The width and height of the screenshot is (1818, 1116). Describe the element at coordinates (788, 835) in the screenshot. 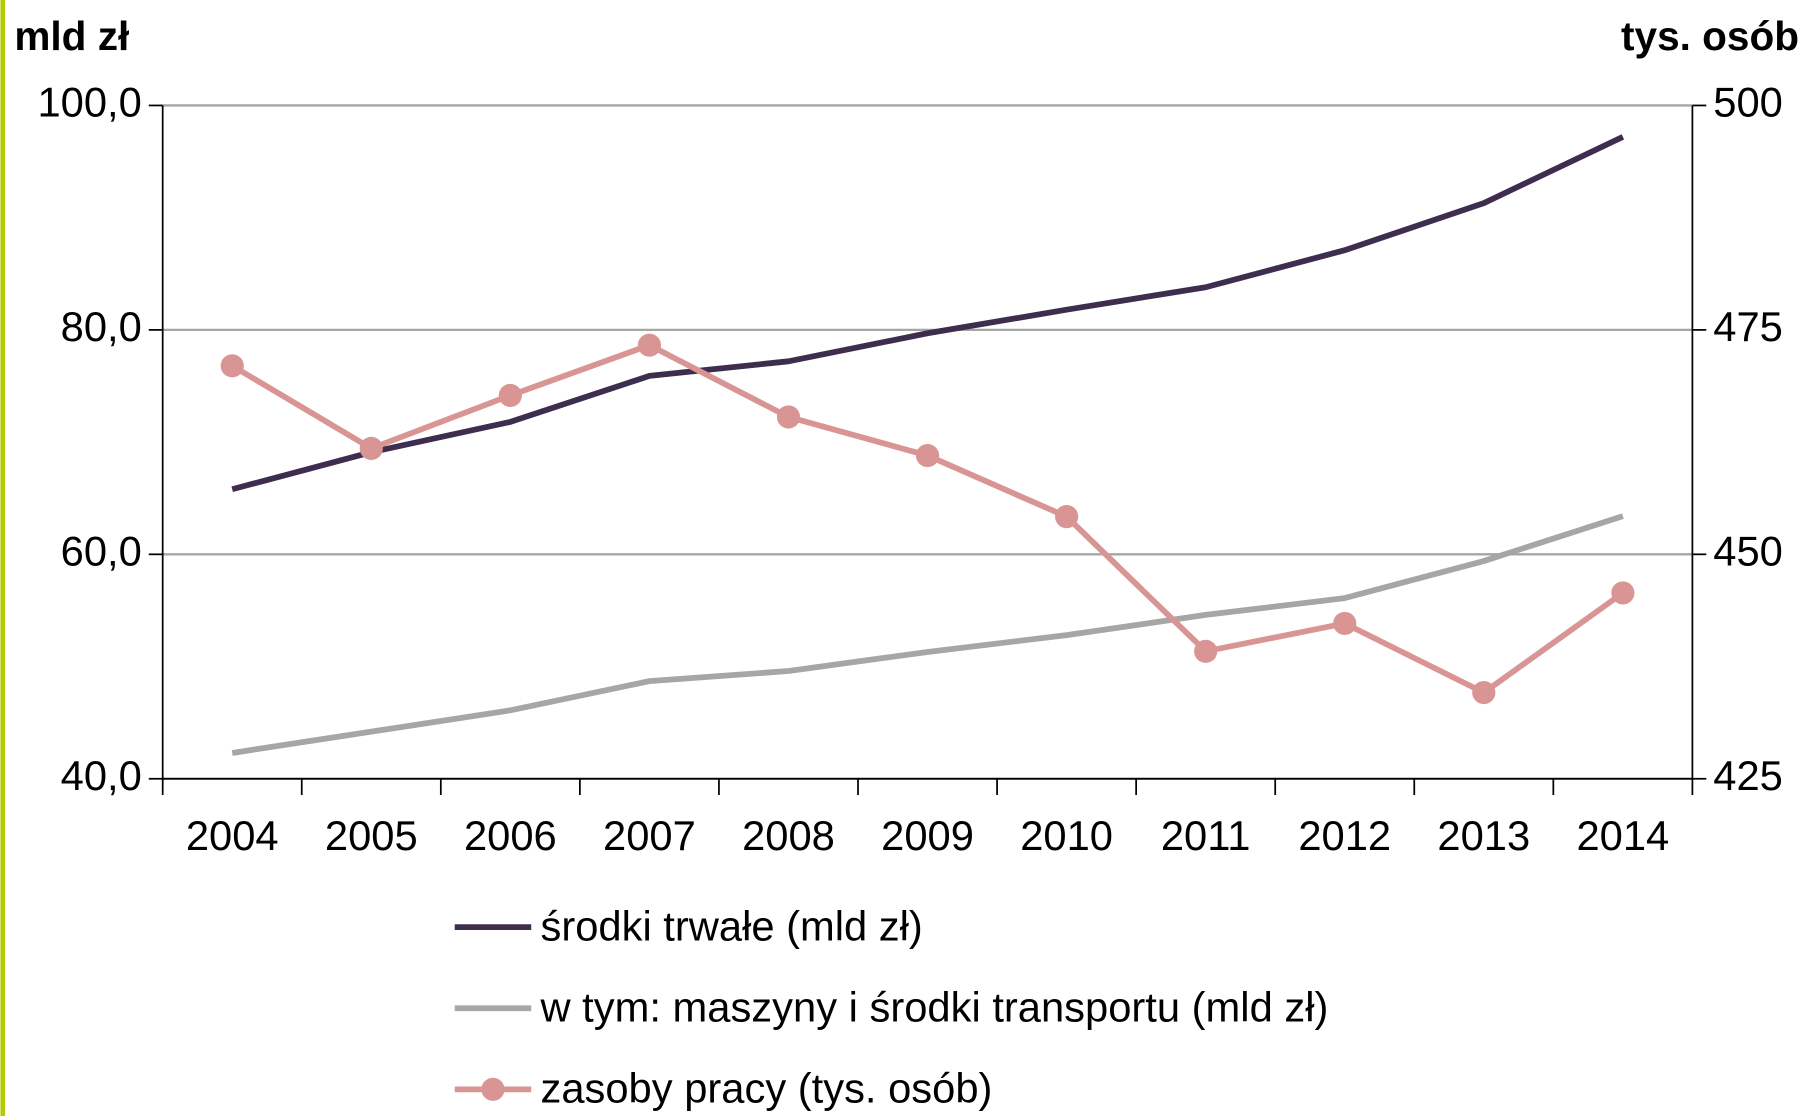

I see `x-tick-label: 2008` at that location.